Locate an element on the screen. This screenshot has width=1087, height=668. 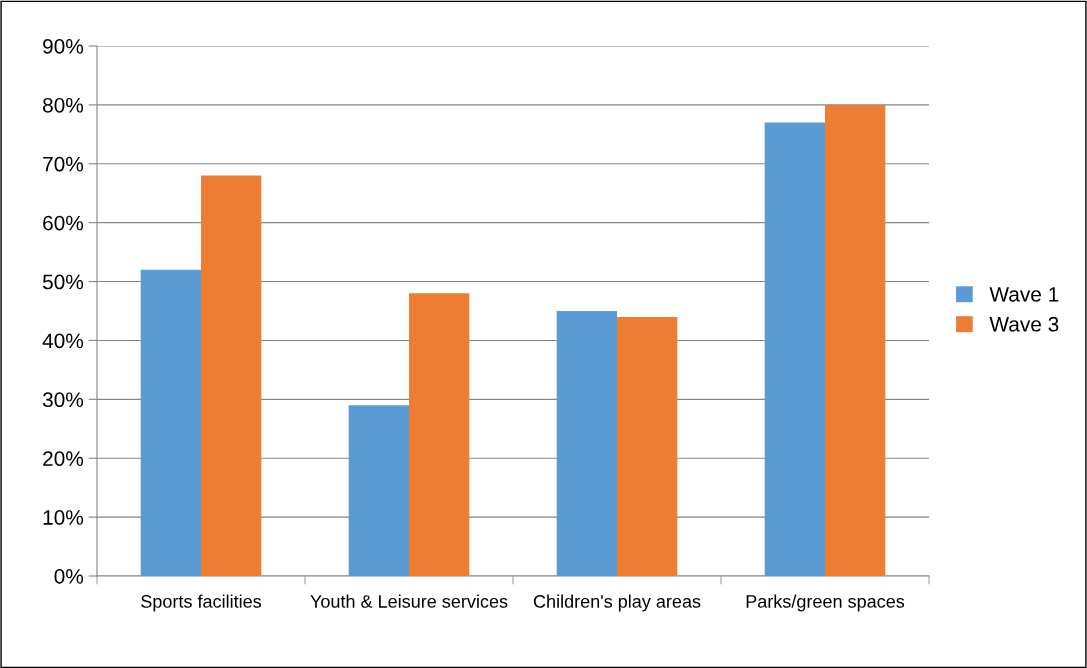
y-tick-label: 80% is located at coordinates (63, 105).